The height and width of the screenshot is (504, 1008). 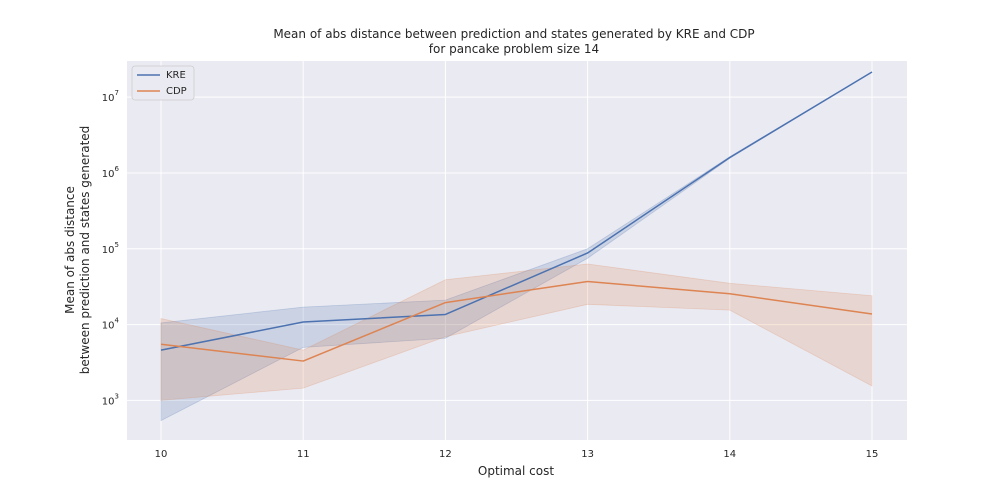 I want to click on x-tick-labels: 10 11 12 13 14 15, so click(x=517, y=454).